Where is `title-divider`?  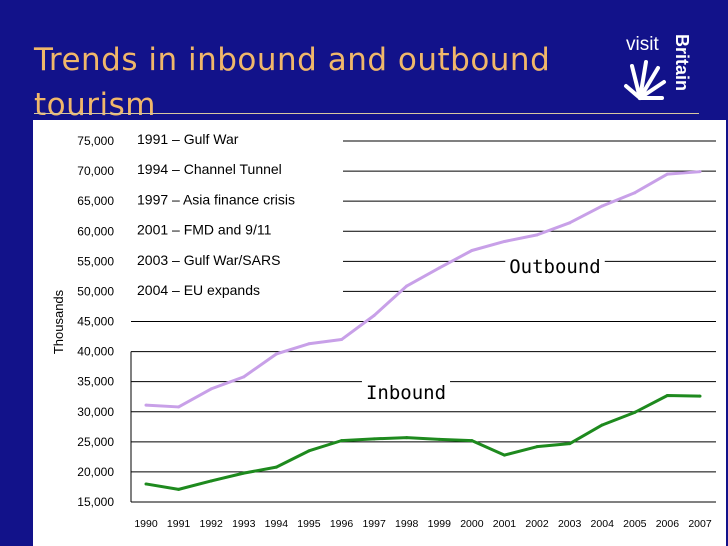 title-divider is located at coordinates (366, 113).